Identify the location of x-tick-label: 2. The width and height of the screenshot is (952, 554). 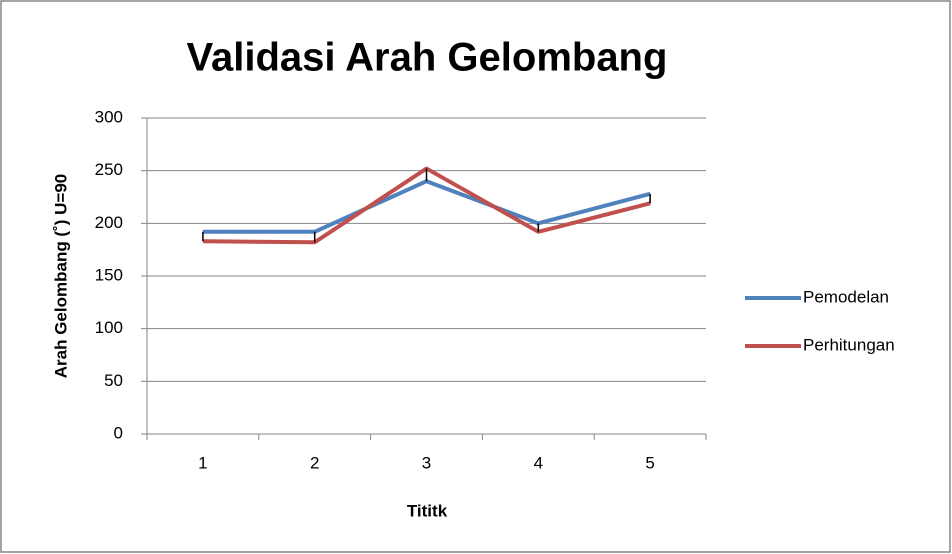
(314, 462).